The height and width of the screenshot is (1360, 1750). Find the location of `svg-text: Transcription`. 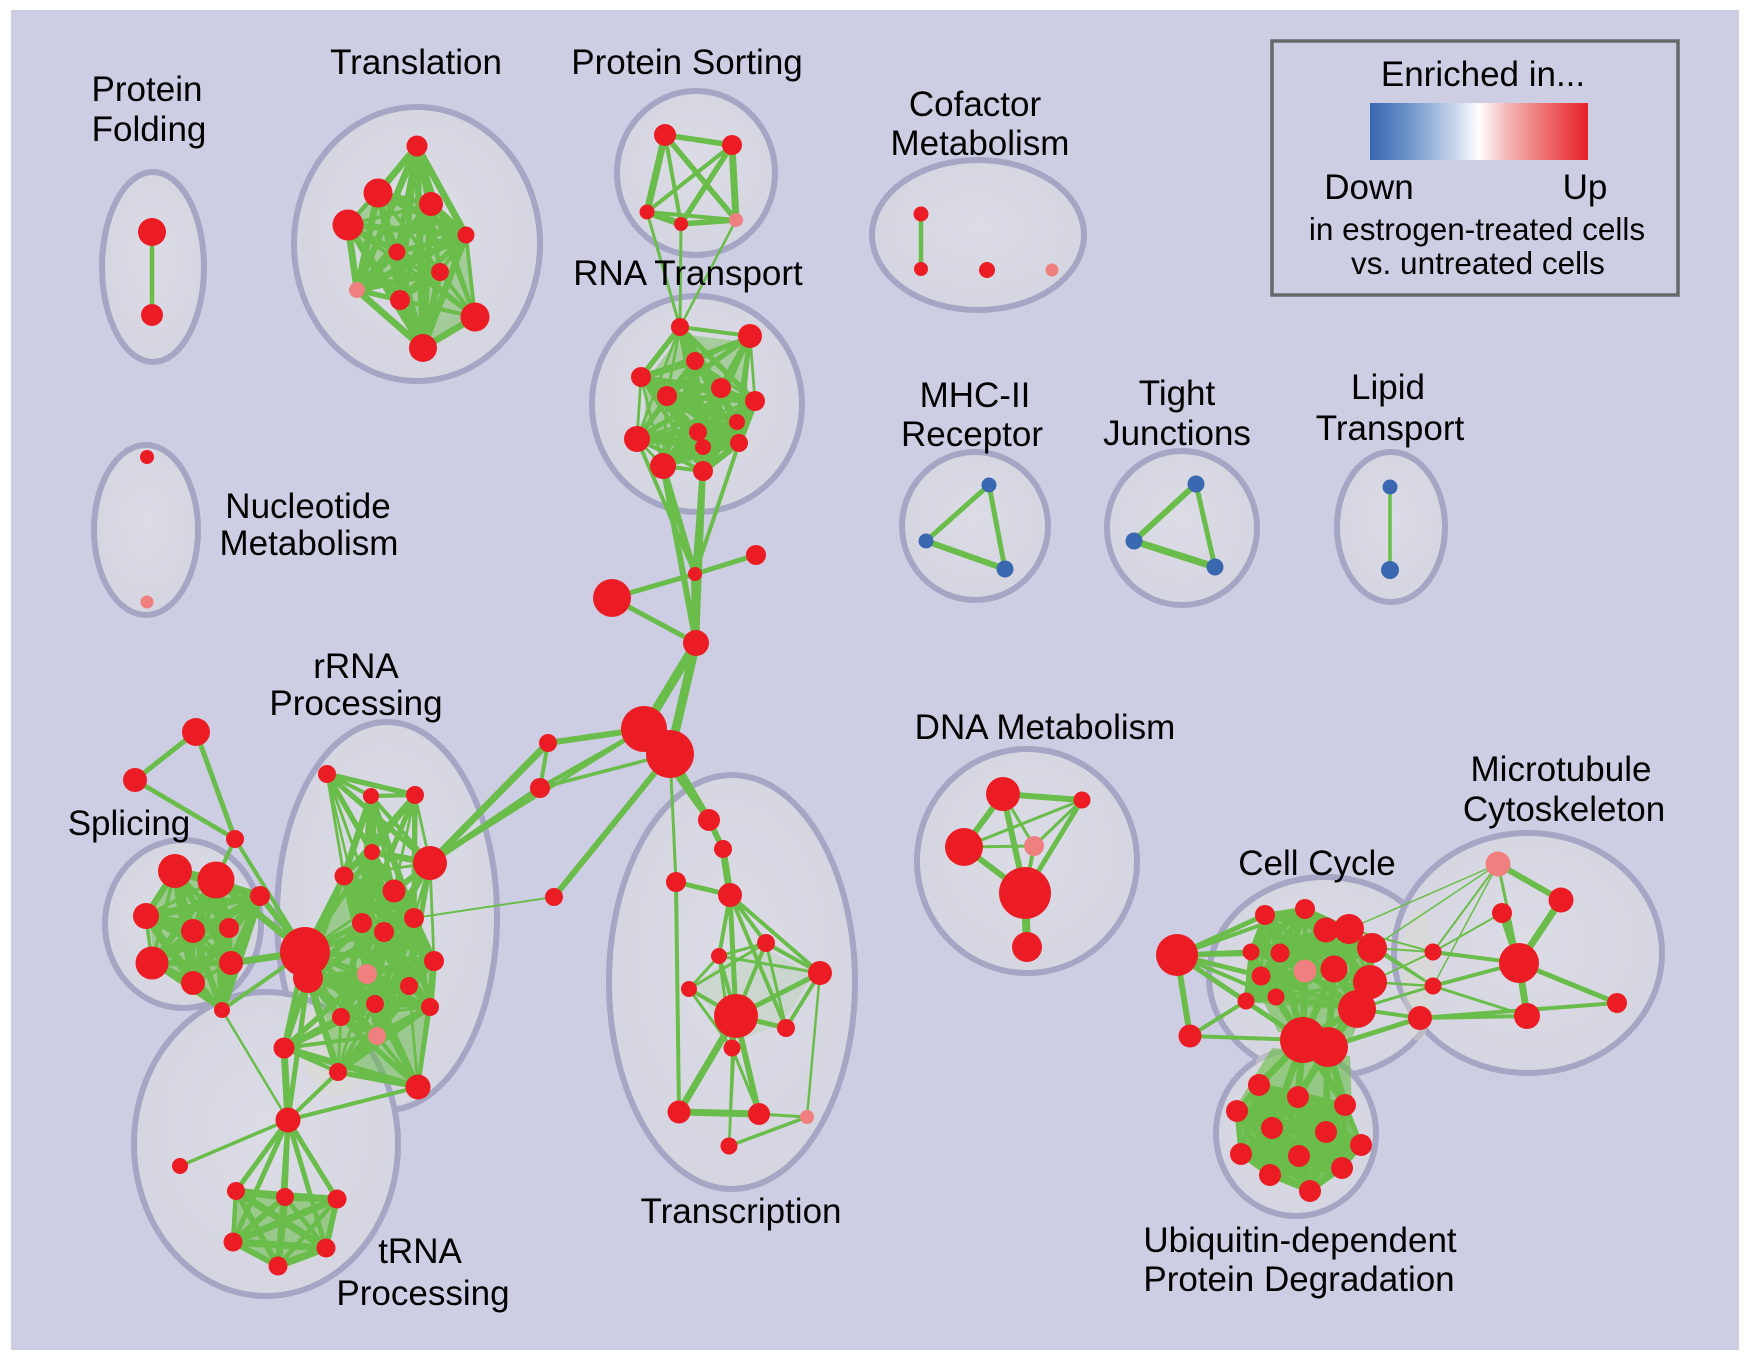

svg-text: Transcription is located at coordinates (741, 1211).